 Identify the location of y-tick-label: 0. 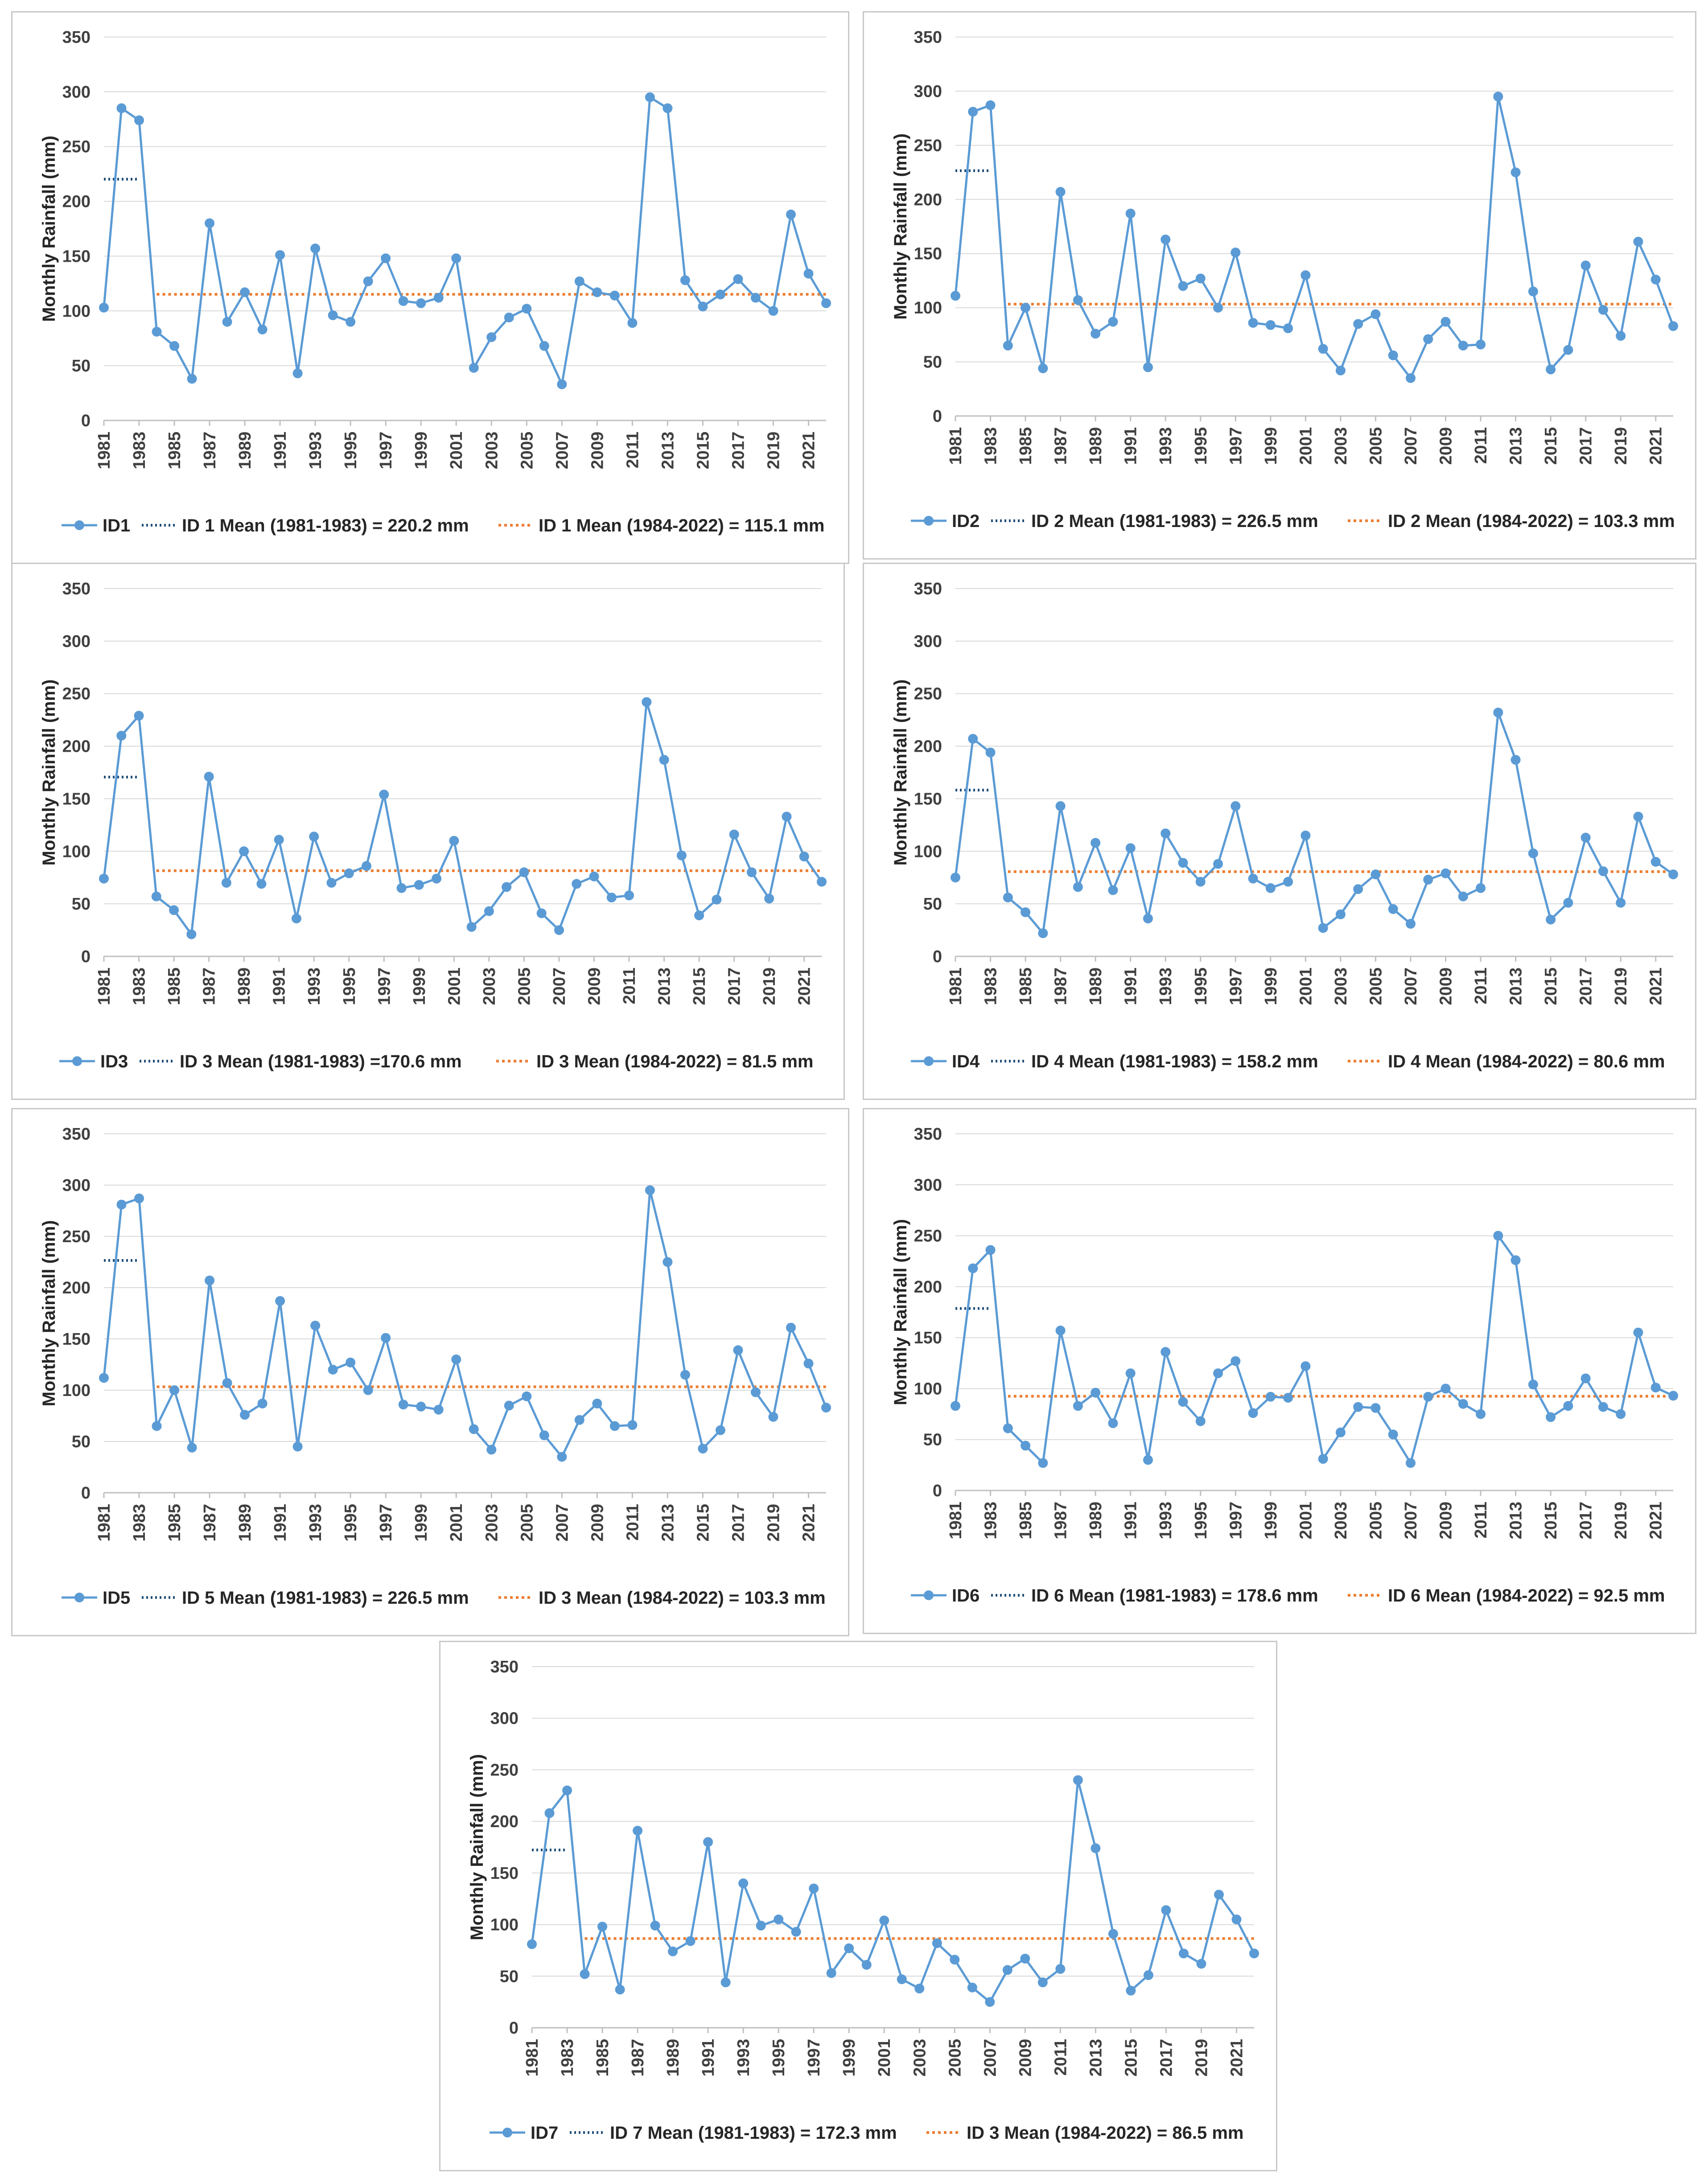
(937, 416).